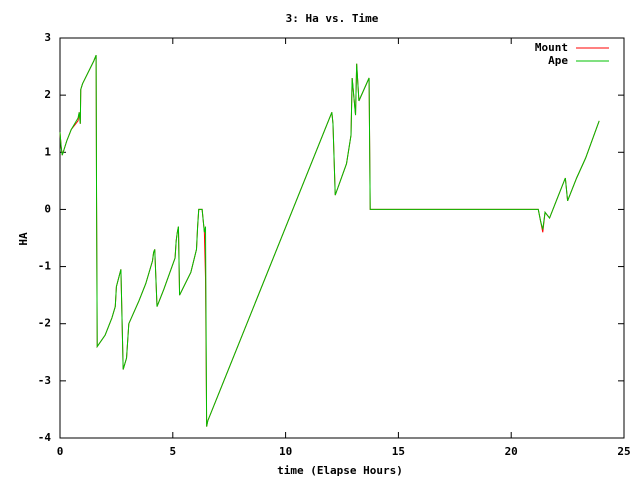 The image size is (640, 480). Describe the element at coordinates (23, 239) in the screenshot. I see `y-axis-label: HA` at that location.